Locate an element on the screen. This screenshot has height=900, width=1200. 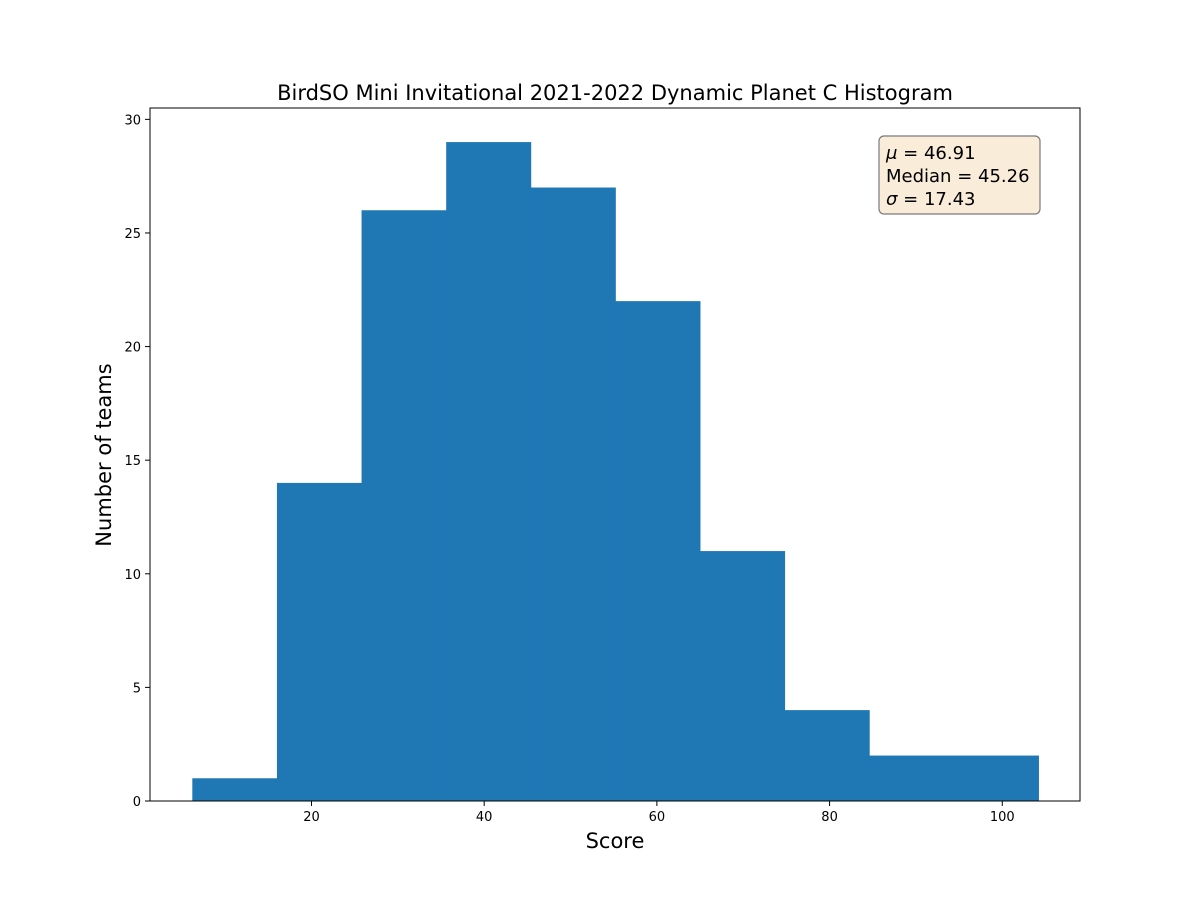
stat-stddev-symbol: σ is located at coordinates (892, 199).